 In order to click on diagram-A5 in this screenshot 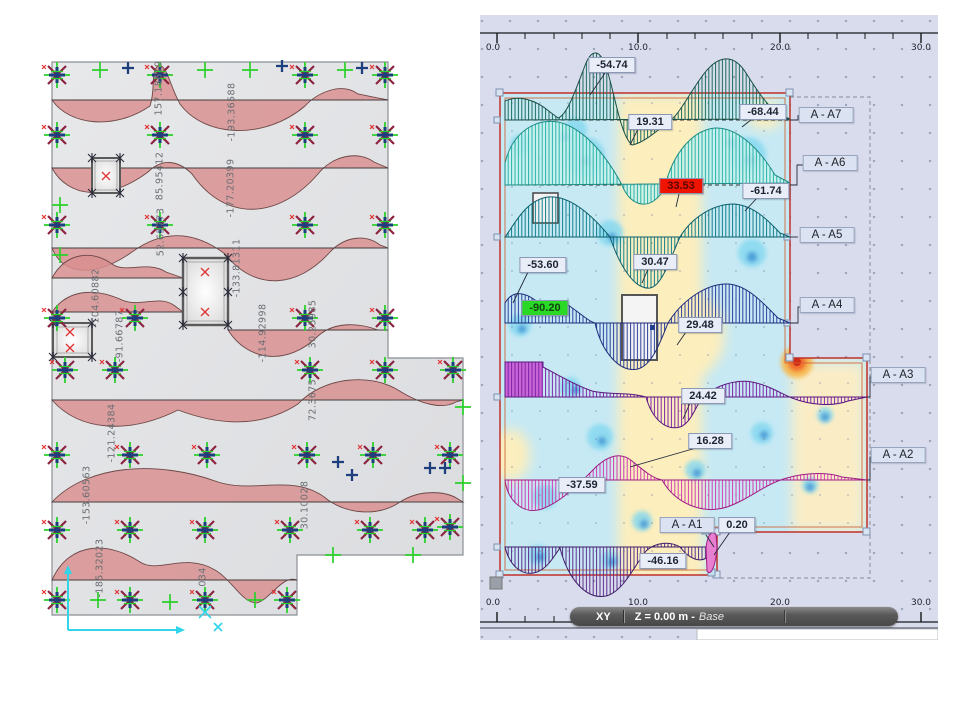, I will do `click(647, 242)`.